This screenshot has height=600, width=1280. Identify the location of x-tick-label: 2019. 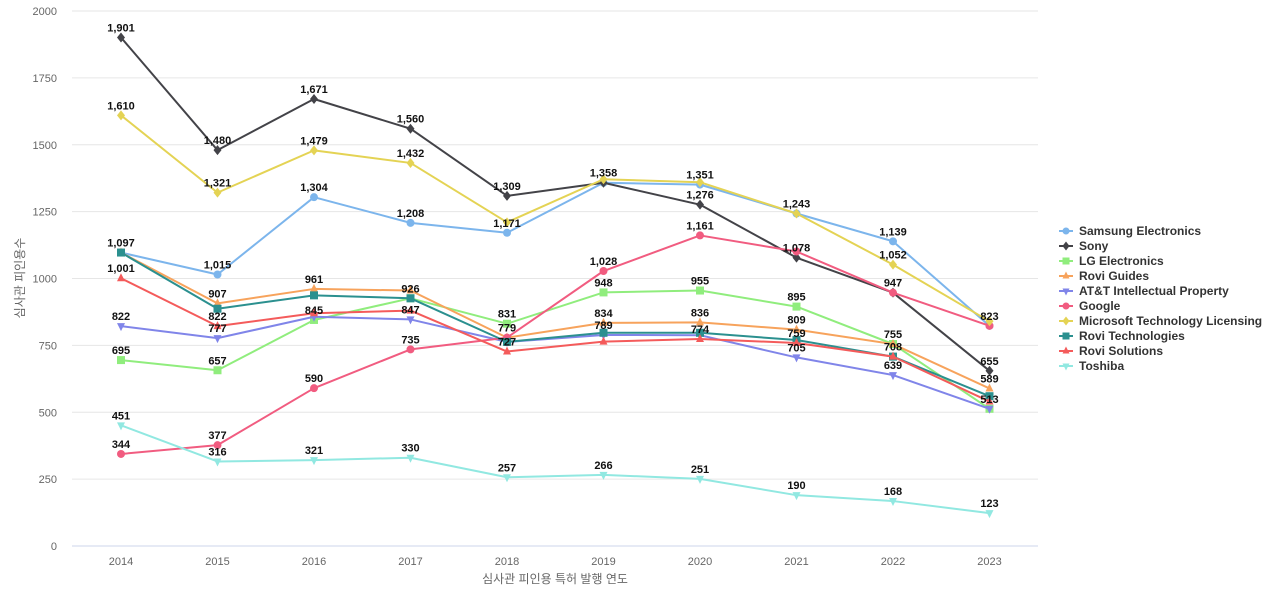
(603, 562).